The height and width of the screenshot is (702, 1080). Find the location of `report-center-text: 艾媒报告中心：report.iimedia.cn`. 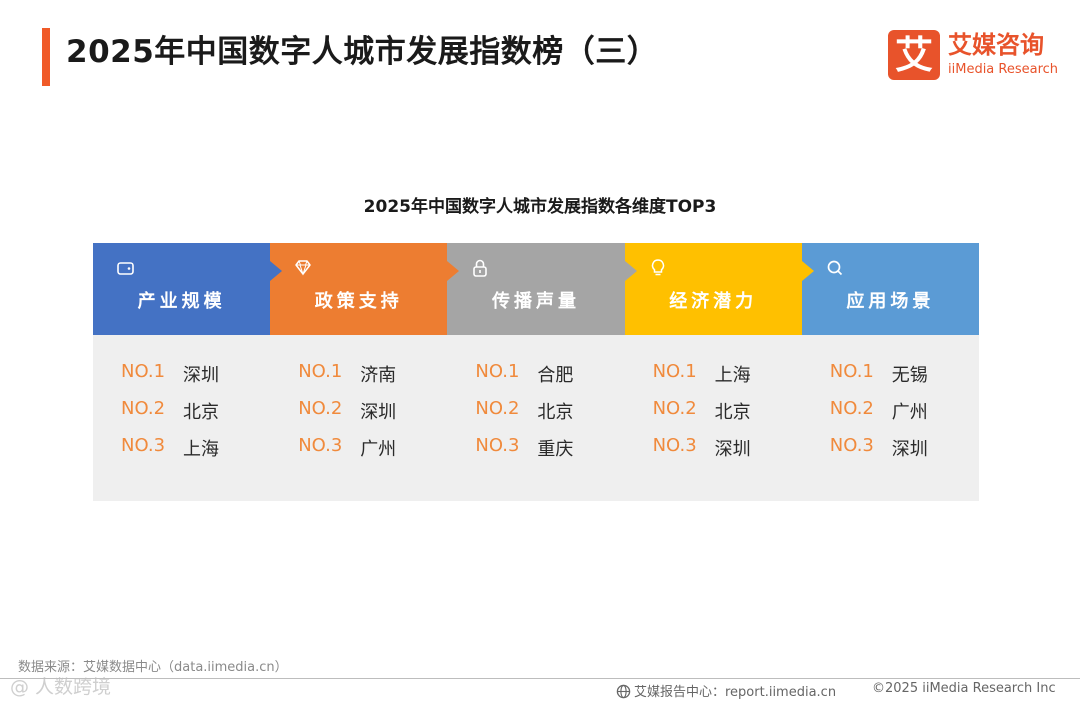

report-center-text: 艾媒报告中心：report.iimedia.cn is located at coordinates (735, 692).